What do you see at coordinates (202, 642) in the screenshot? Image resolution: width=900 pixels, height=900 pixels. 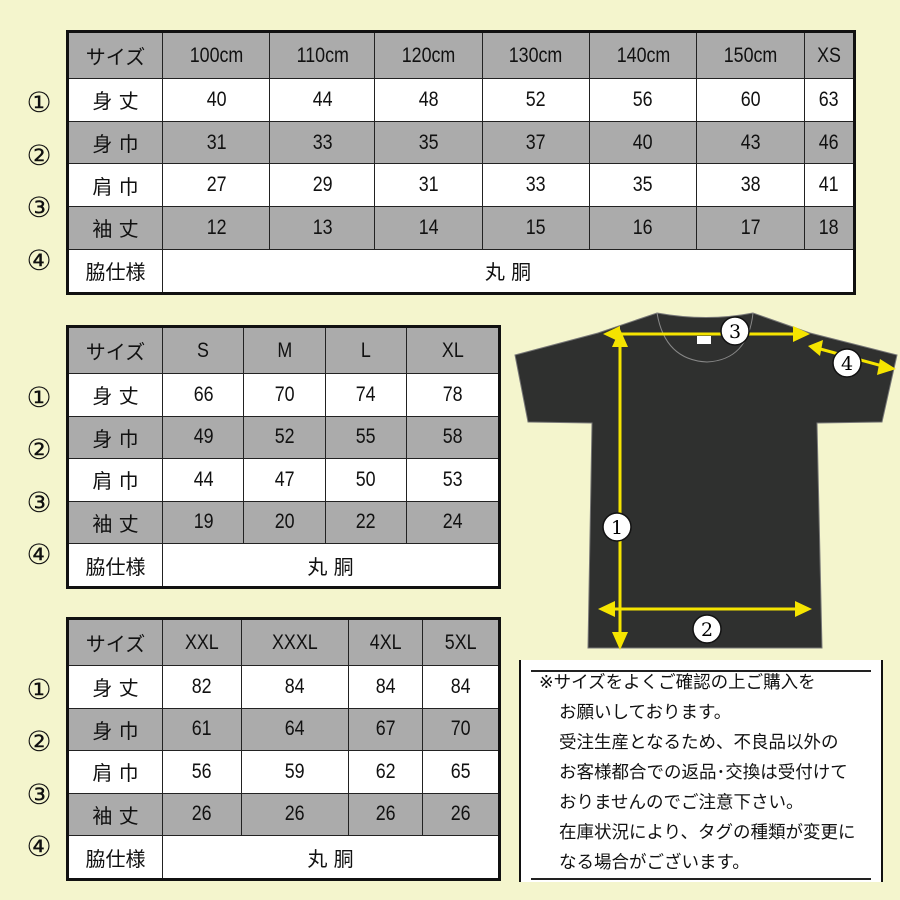 I see `size-header: XXL` at bounding box center [202, 642].